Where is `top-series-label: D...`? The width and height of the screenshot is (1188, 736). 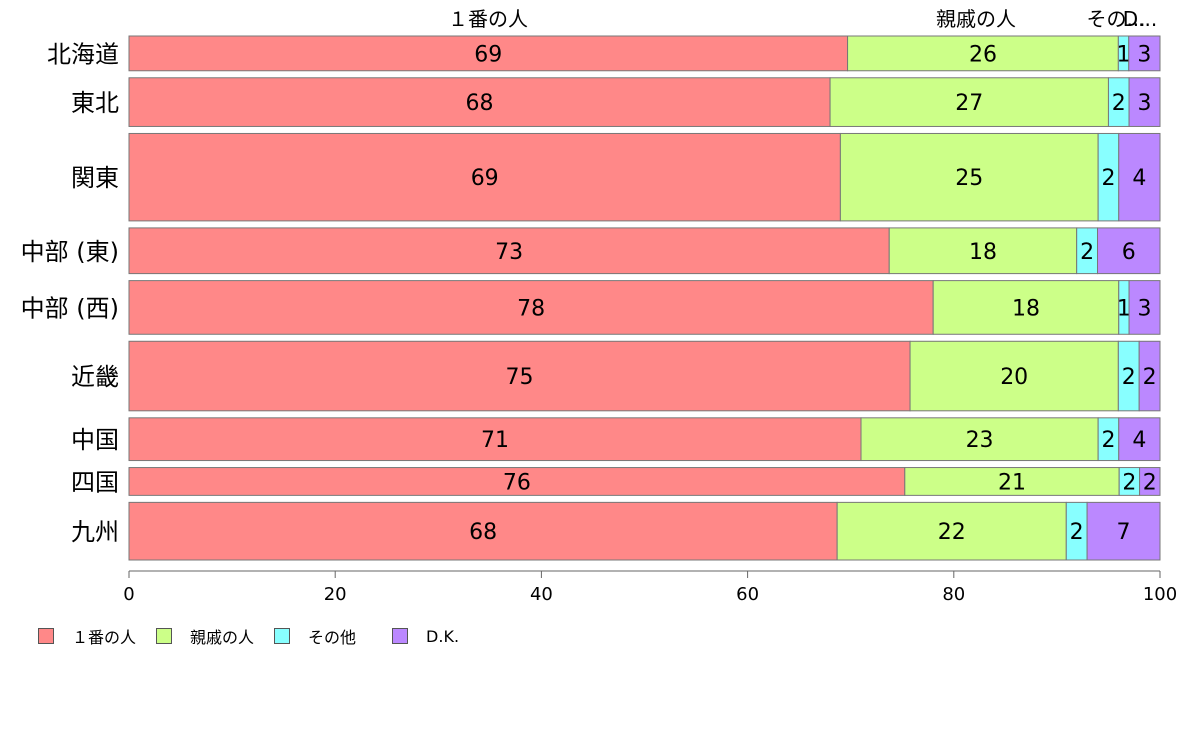 top-series-label: D... is located at coordinates (1140, 19).